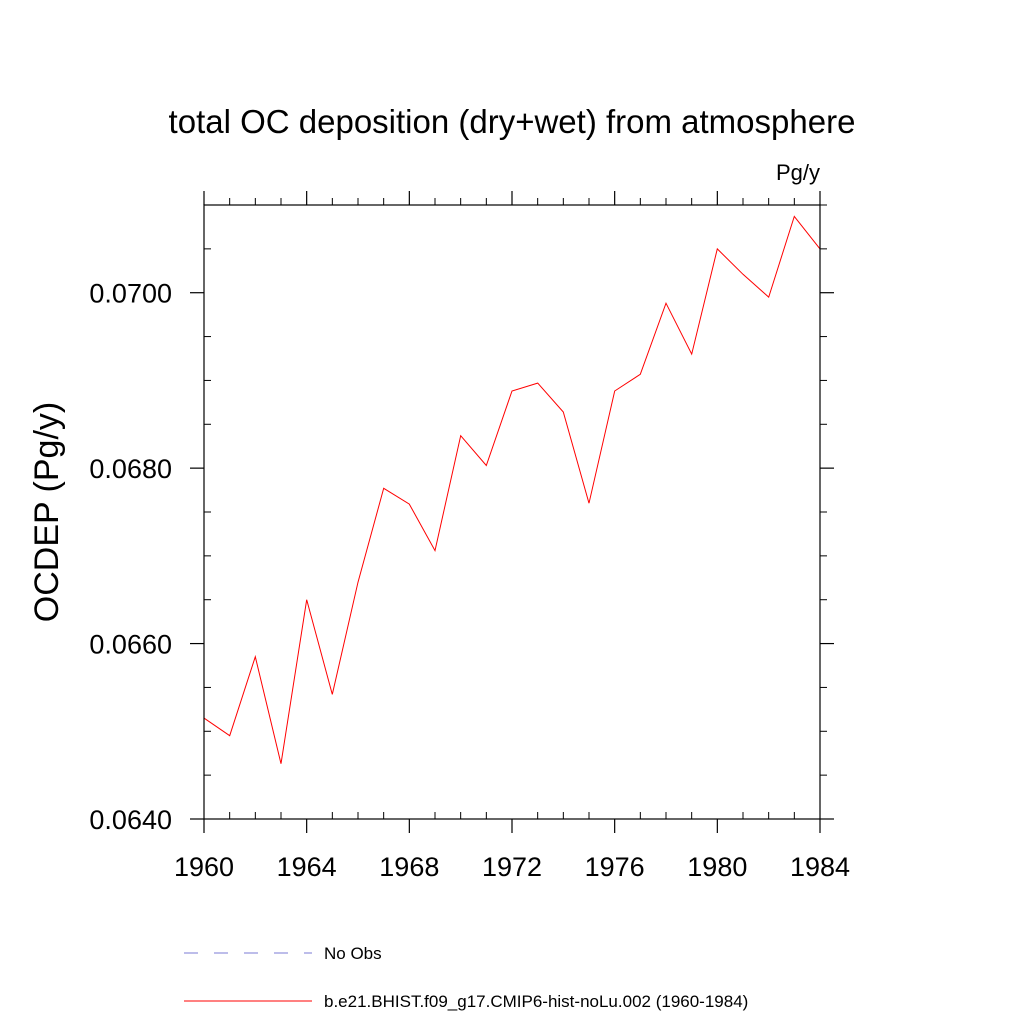  Describe the element at coordinates (130, 469) in the screenshot. I see `y-tick-label: 0.0680` at that location.